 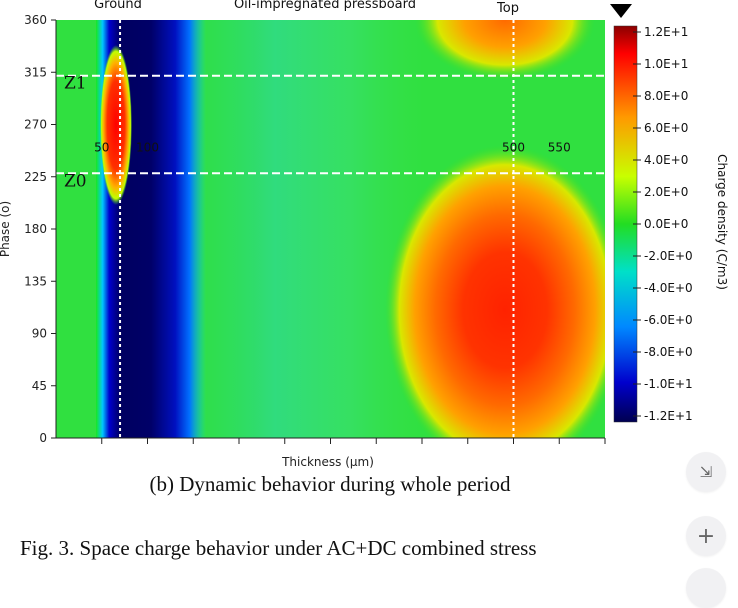 I want to click on annotation-label: 50, so click(x=101, y=148).